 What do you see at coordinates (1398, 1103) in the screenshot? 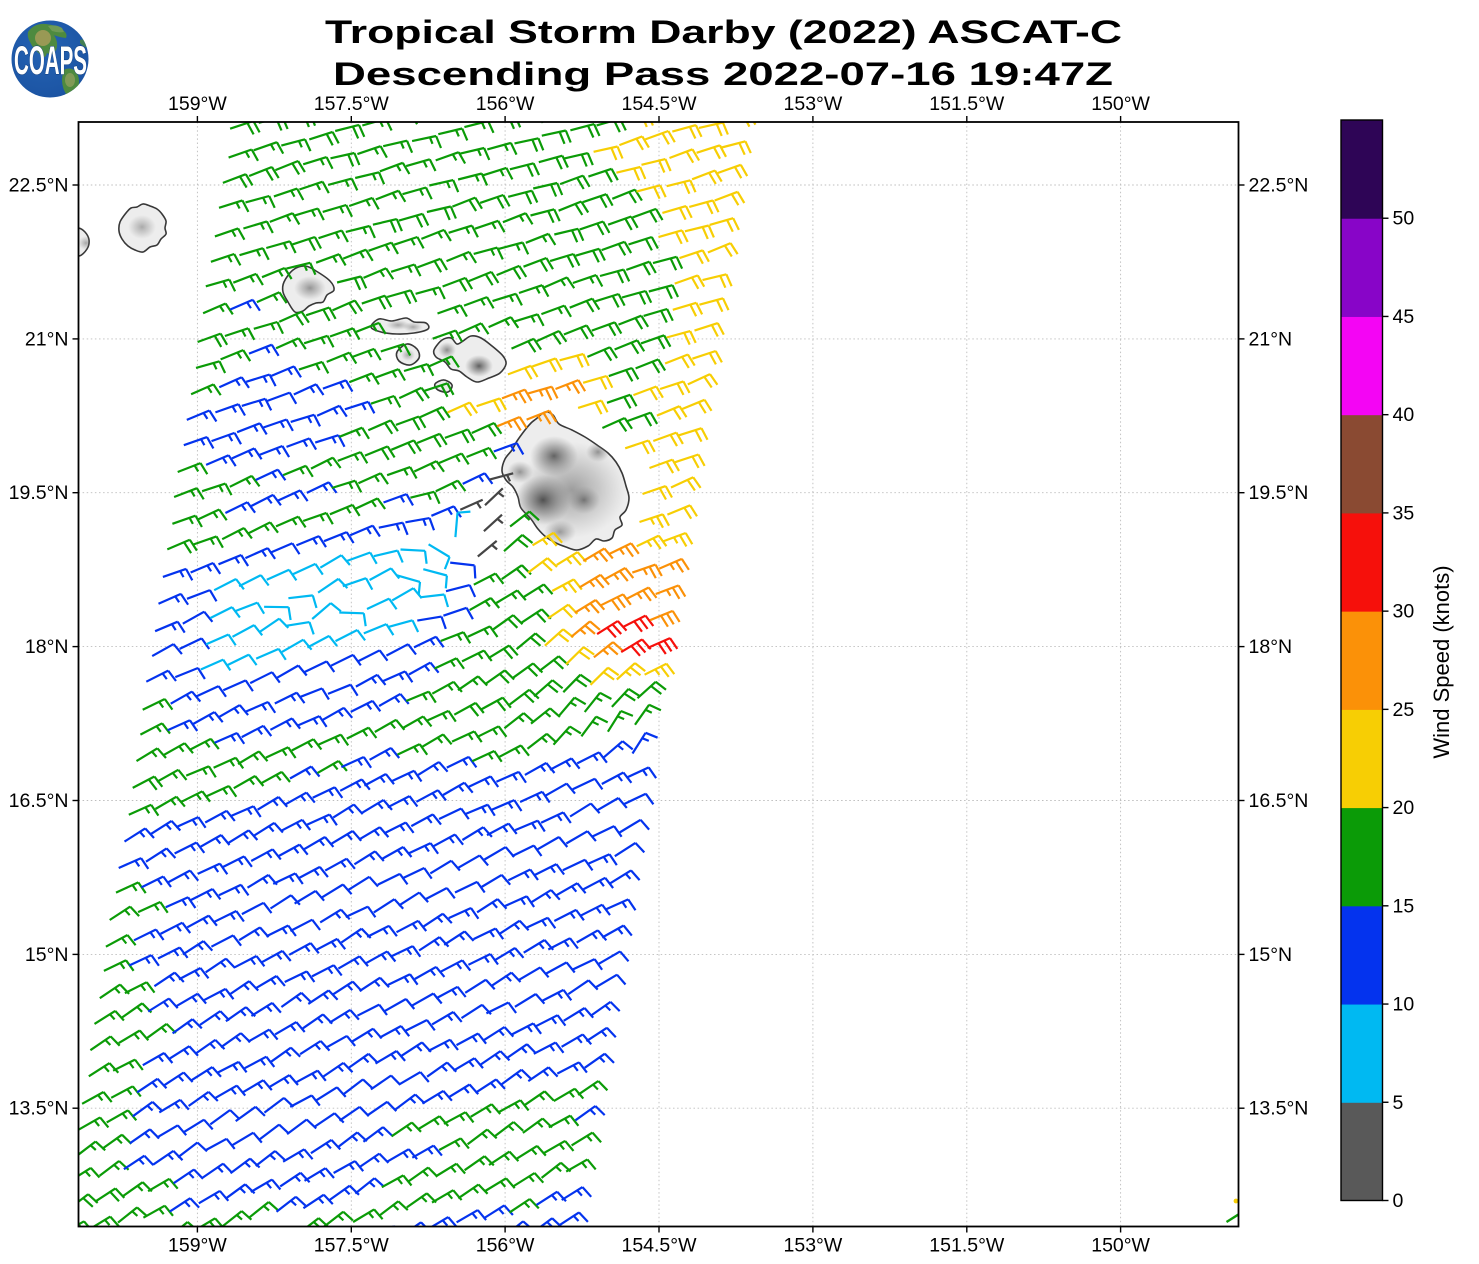
I see `svg-text: 5` at bounding box center [1398, 1103].